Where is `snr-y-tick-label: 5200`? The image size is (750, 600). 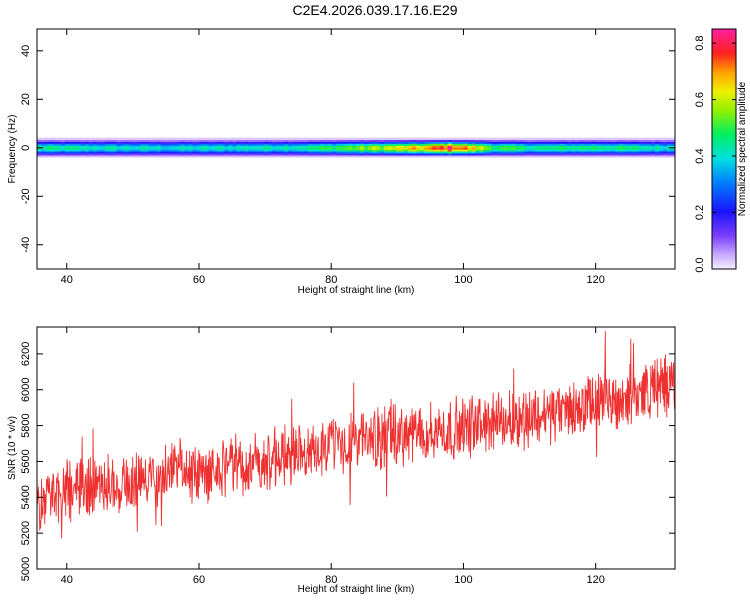
snr-y-tick-label: 5200 is located at coordinates (26, 533).